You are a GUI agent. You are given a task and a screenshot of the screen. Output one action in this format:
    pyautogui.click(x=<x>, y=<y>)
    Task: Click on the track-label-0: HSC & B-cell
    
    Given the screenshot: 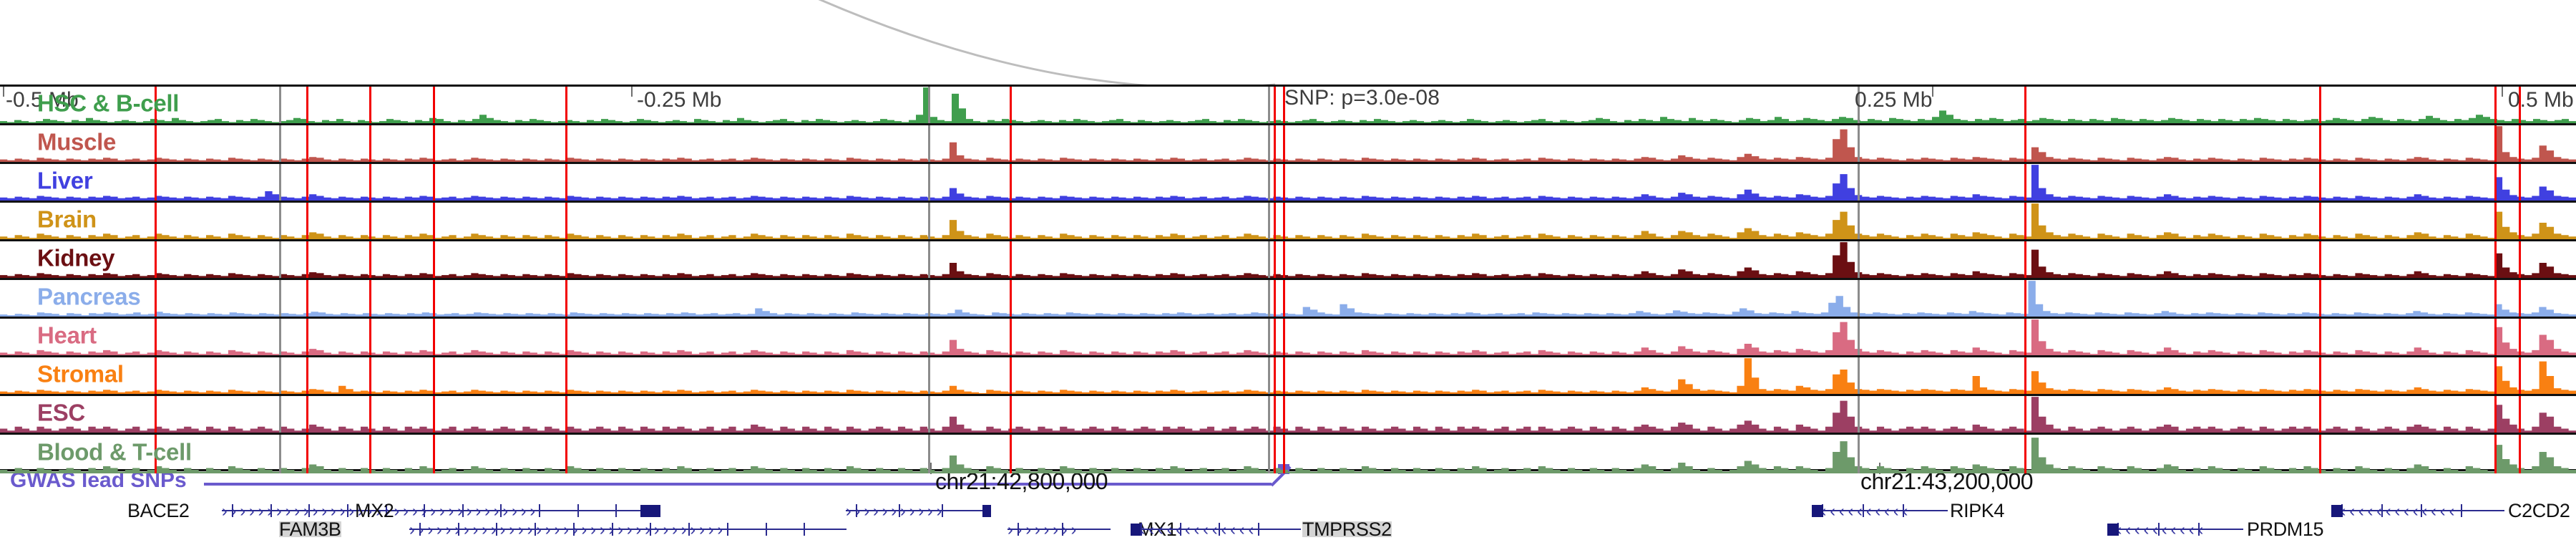 What is the action you would take?
    pyautogui.click(x=108, y=103)
    